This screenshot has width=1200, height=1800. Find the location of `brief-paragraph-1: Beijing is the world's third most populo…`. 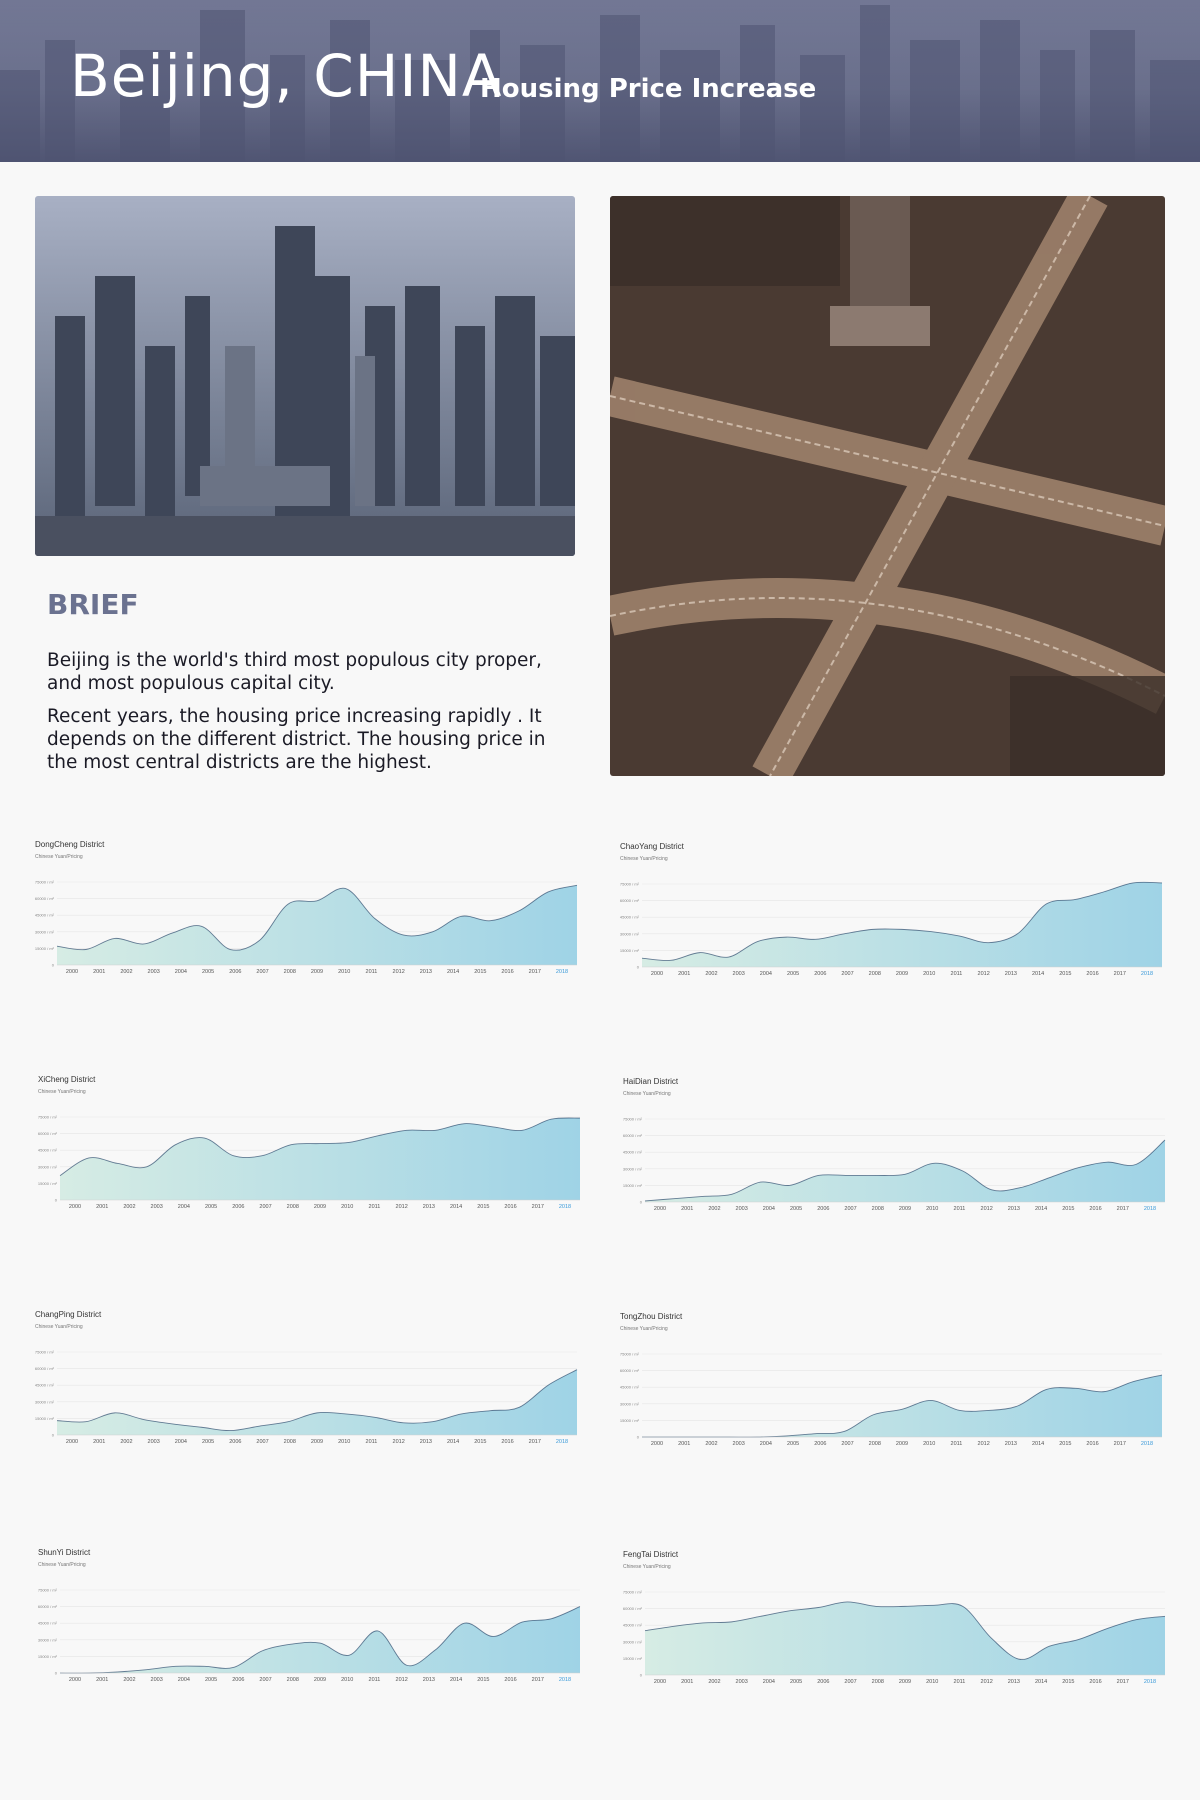

brief-paragraph-1: Beijing is the world's third most populo… is located at coordinates (294, 672).